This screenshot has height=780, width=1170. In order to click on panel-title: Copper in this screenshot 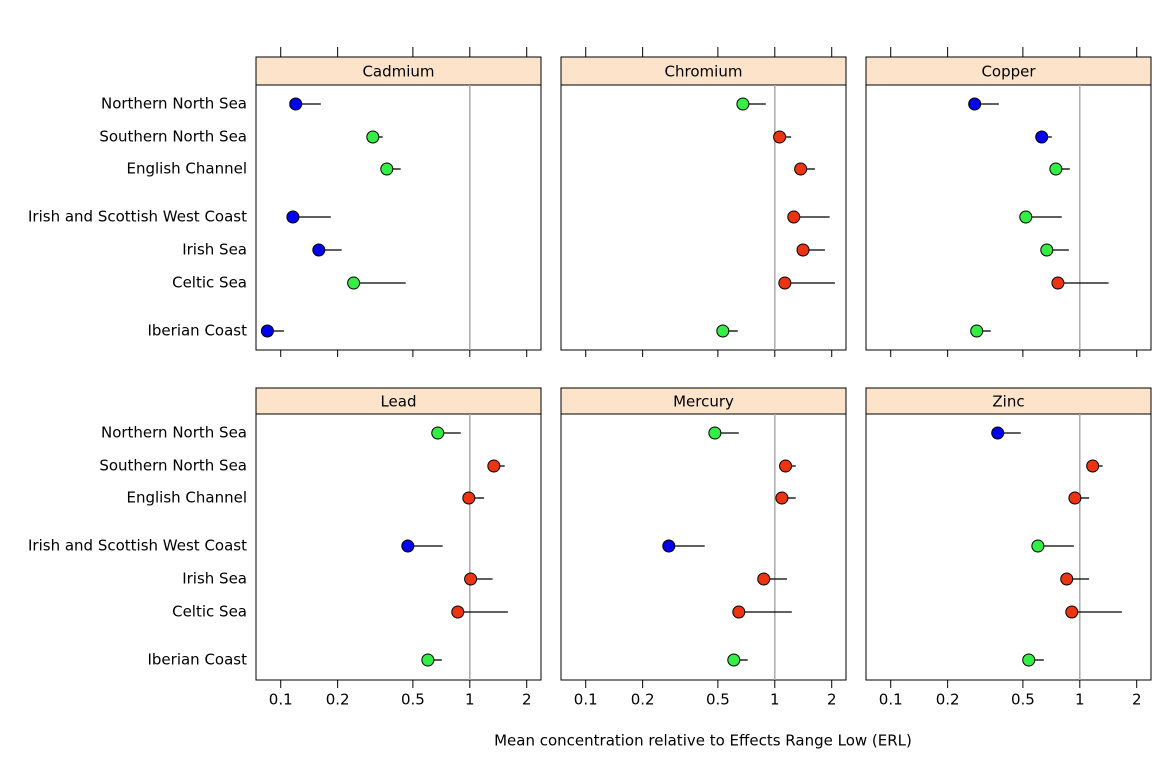, I will do `click(1008, 72)`.